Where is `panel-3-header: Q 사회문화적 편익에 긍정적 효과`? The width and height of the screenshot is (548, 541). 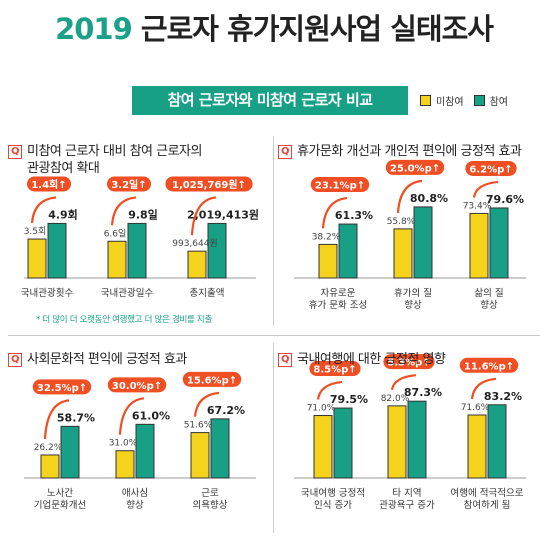 panel-3-header: Q 사회문화적 편익에 긍정적 효과 is located at coordinates (97, 359).